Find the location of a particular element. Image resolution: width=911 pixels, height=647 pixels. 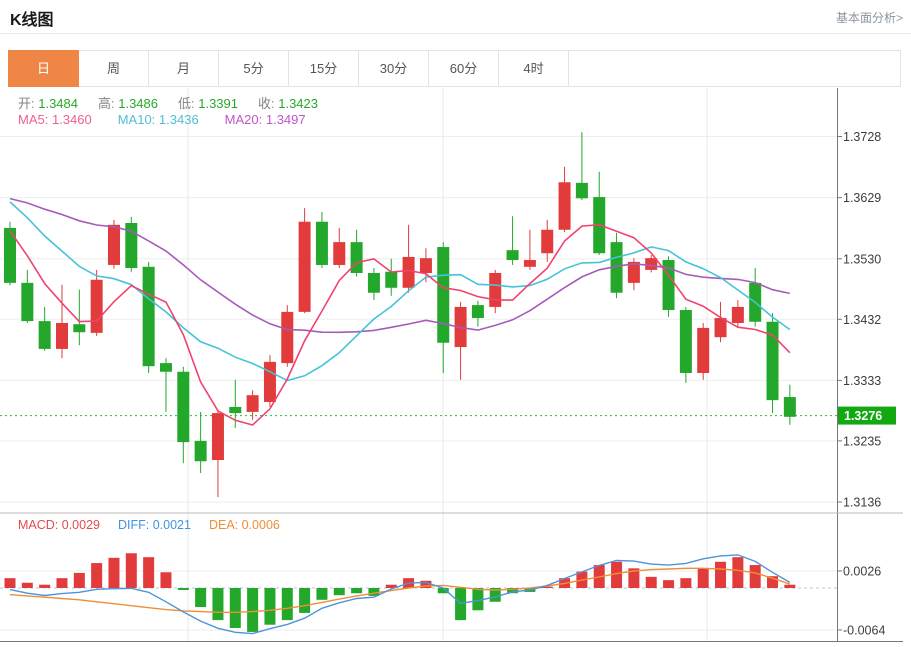

ma-legend: MA5: 1.3460 MA10: 1.3436 MA20: 1.3497 is located at coordinates (162, 119).